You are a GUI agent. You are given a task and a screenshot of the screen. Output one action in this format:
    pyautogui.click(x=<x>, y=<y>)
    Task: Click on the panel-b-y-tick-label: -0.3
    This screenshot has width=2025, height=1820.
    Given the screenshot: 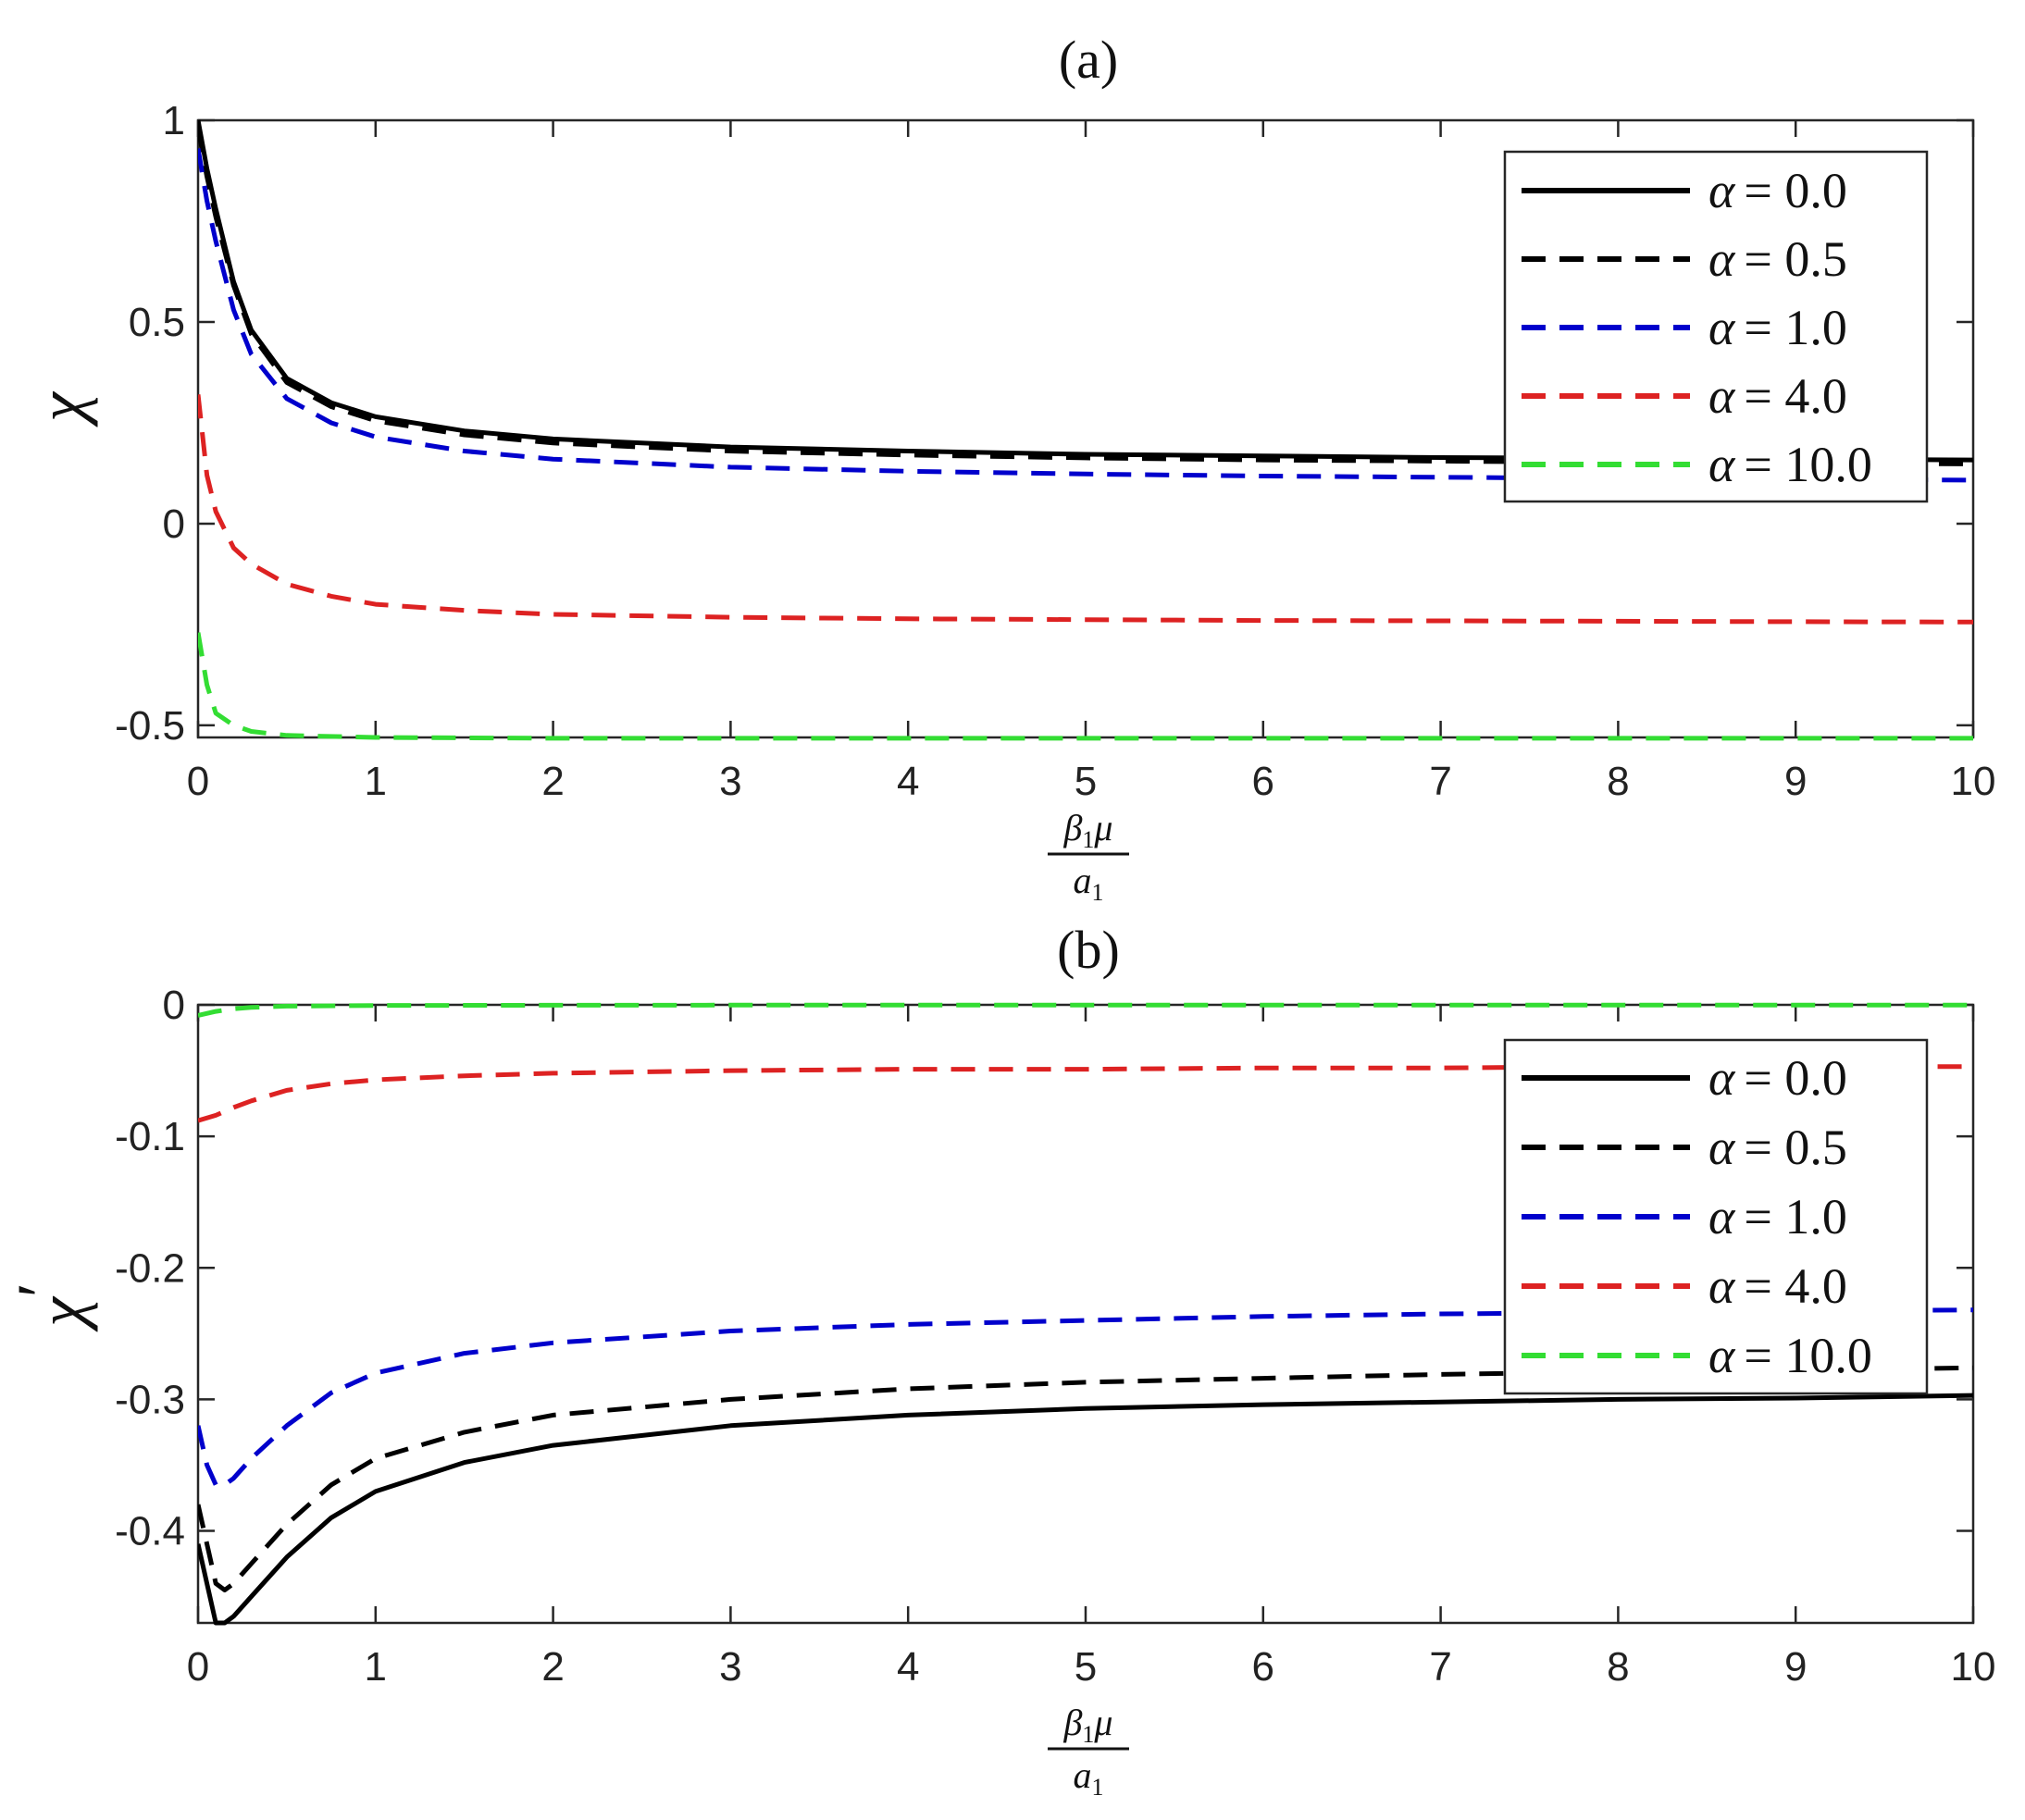 What is the action you would take?
    pyautogui.click(x=150, y=1399)
    